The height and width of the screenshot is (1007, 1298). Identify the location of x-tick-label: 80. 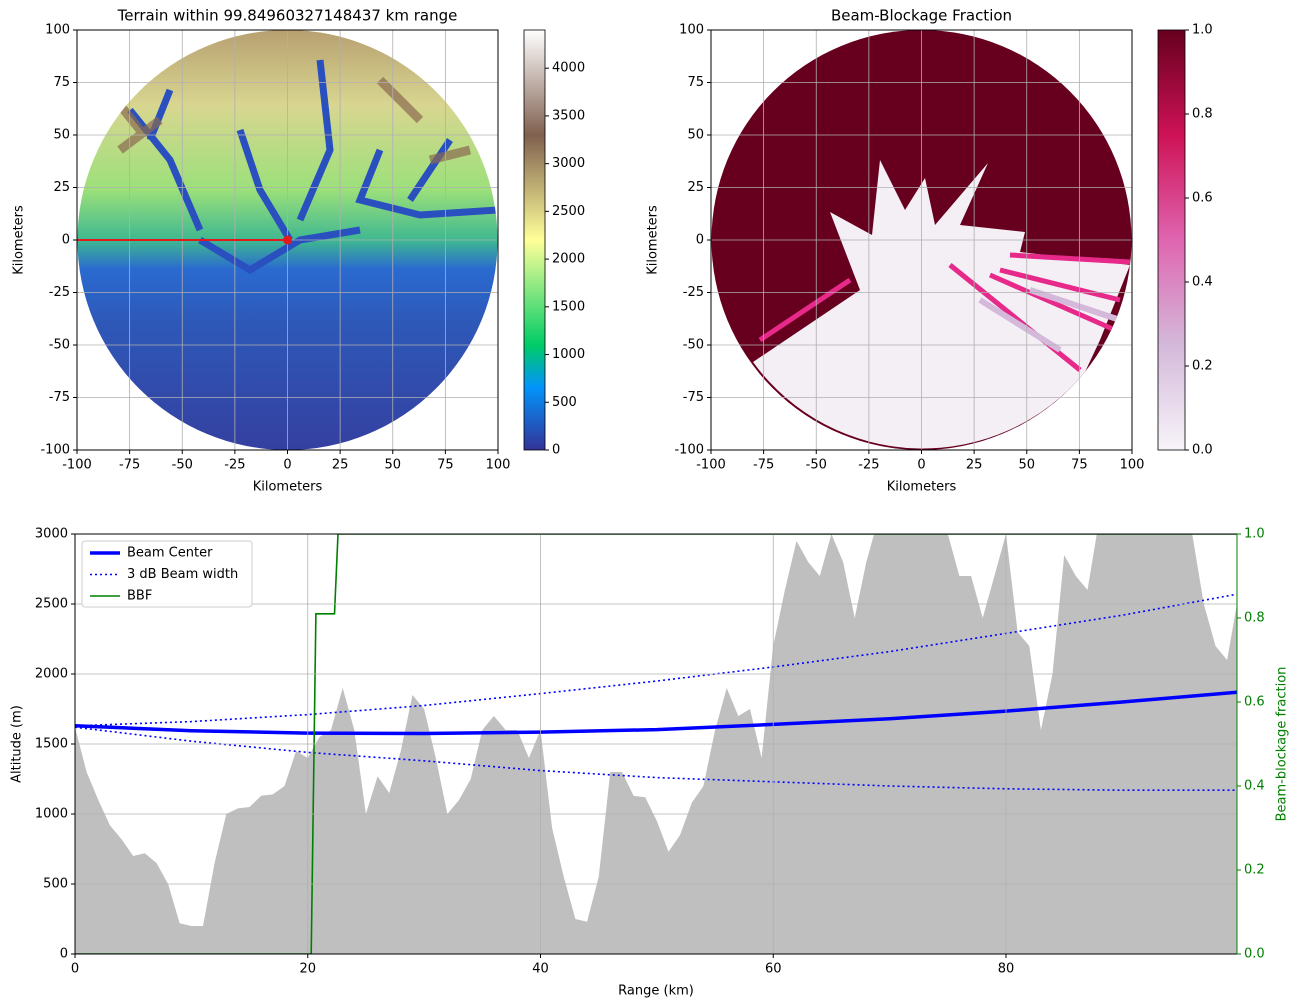
(1006, 969).